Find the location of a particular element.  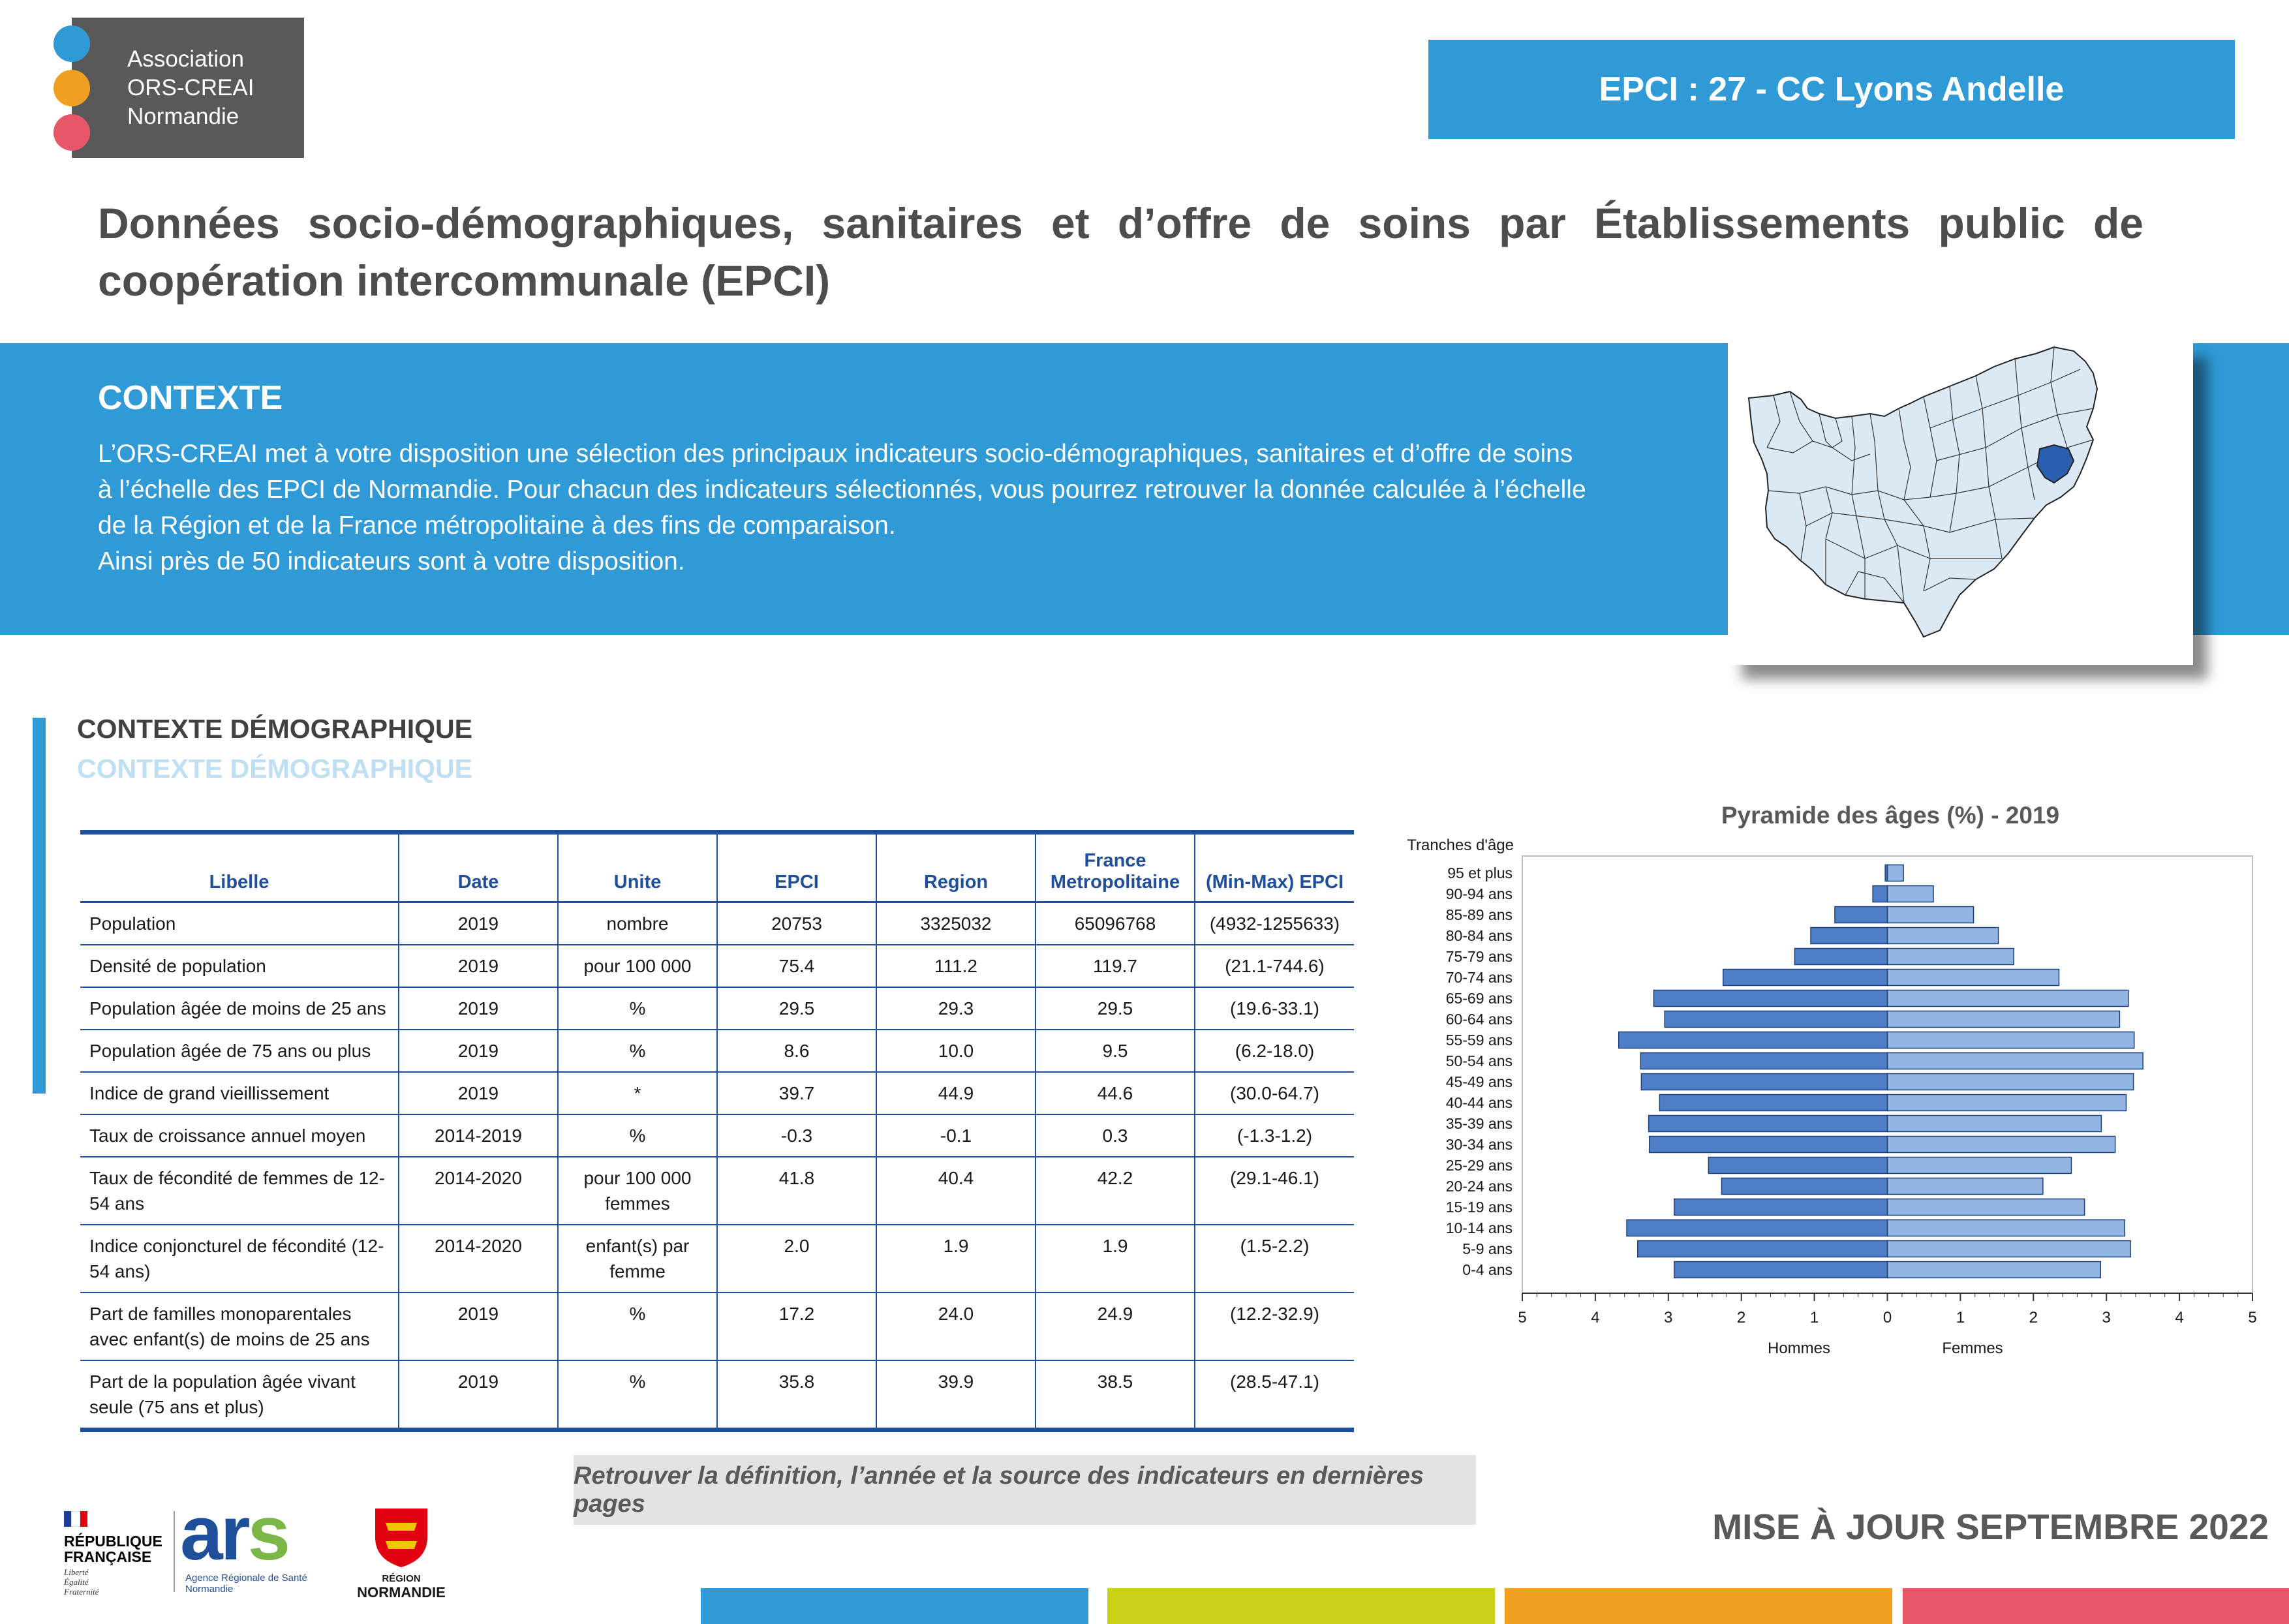

table-cell: 42.2 is located at coordinates (1115, 1190).